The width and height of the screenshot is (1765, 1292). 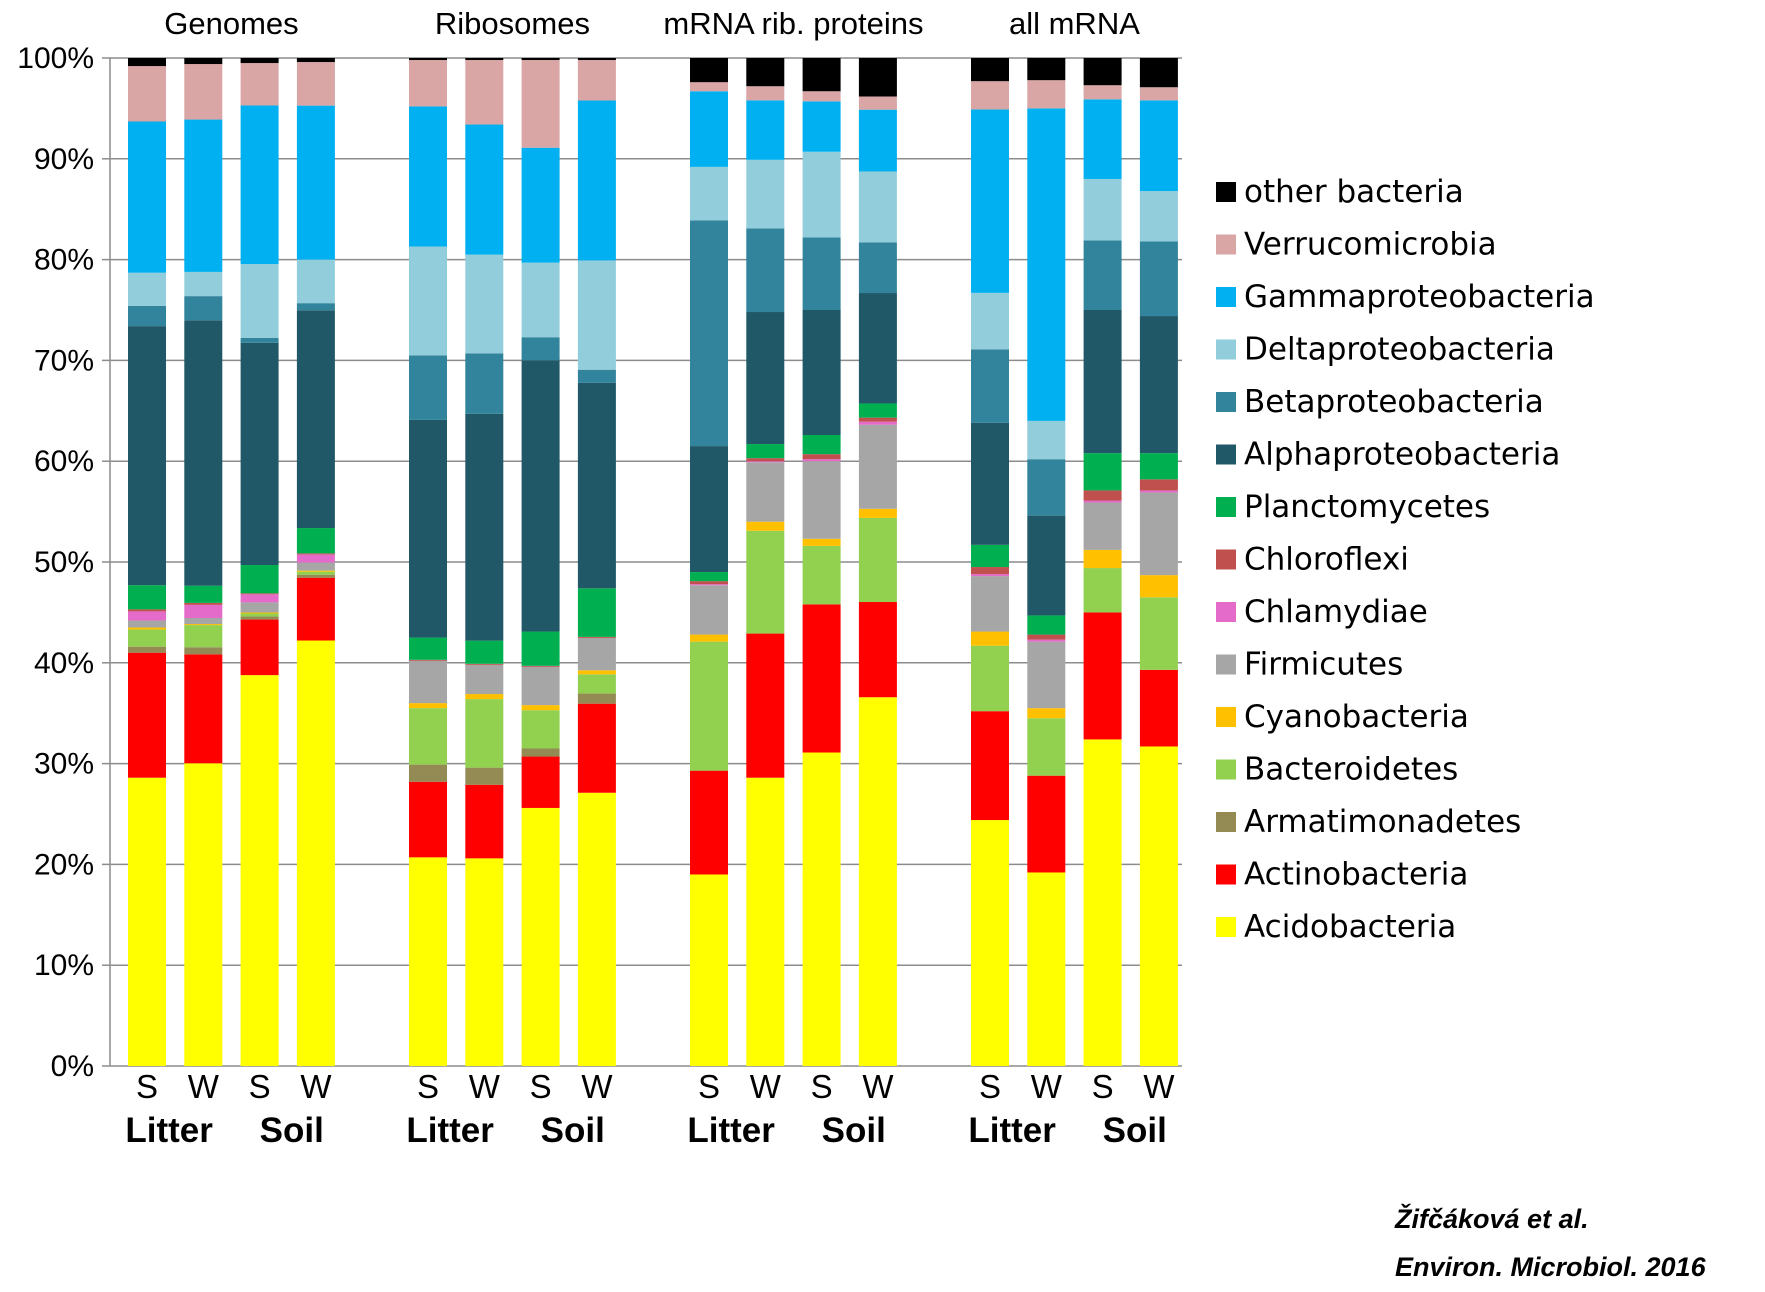 I want to click on legend-label: Verrucomicrobia, so click(x=1370, y=245).